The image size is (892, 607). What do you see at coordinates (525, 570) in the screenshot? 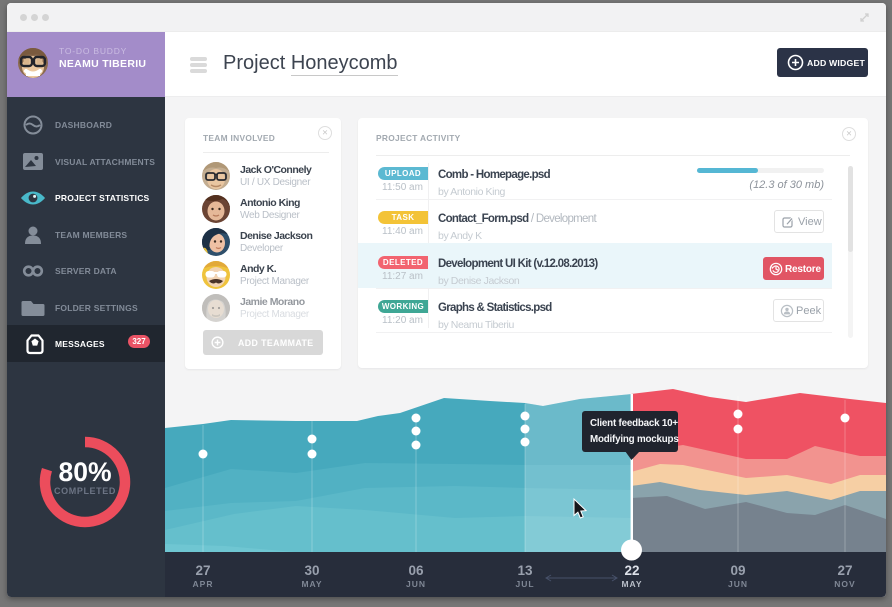
I see `svg-text: 13` at bounding box center [525, 570].